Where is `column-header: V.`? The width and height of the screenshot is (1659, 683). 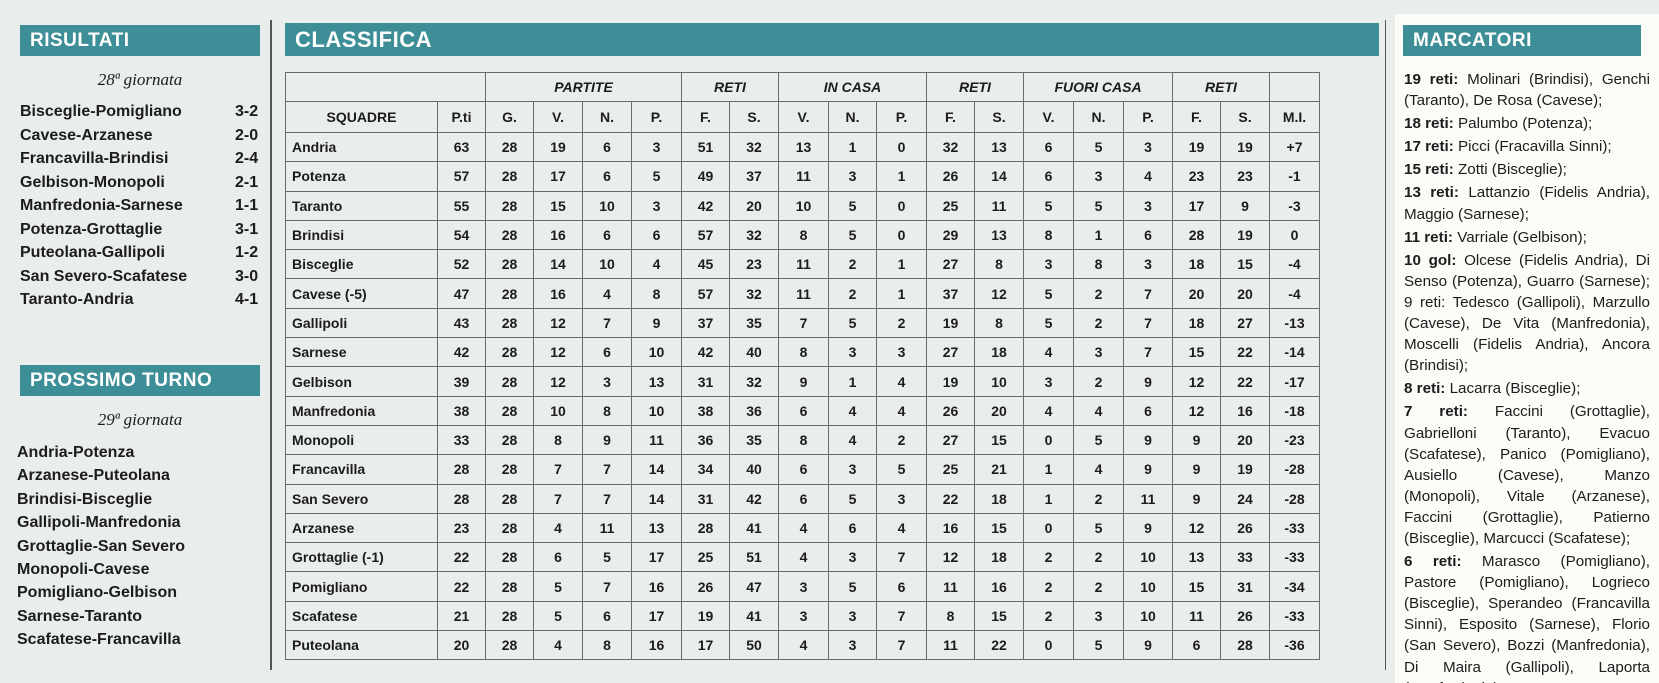 column-header: V. is located at coordinates (1048, 117).